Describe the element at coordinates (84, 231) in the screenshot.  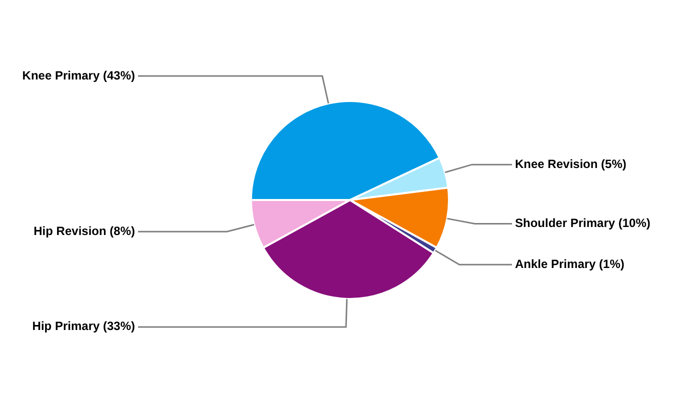
I see `slice-label: Hip Revision (8%)` at that location.